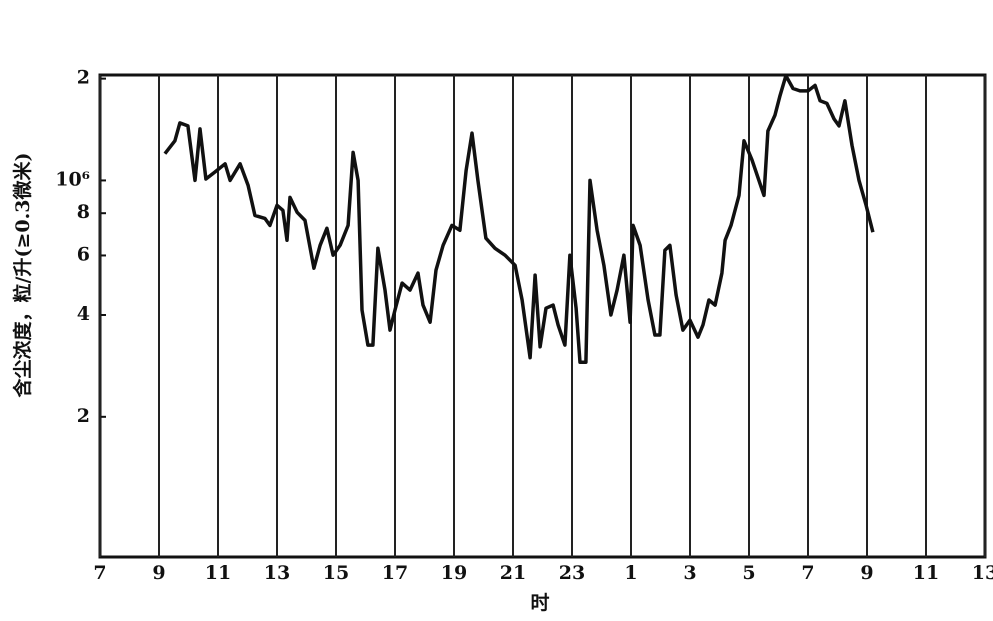 The width and height of the screenshot is (993, 621). I want to click on x-tick-label: 5, so click(748, 573).